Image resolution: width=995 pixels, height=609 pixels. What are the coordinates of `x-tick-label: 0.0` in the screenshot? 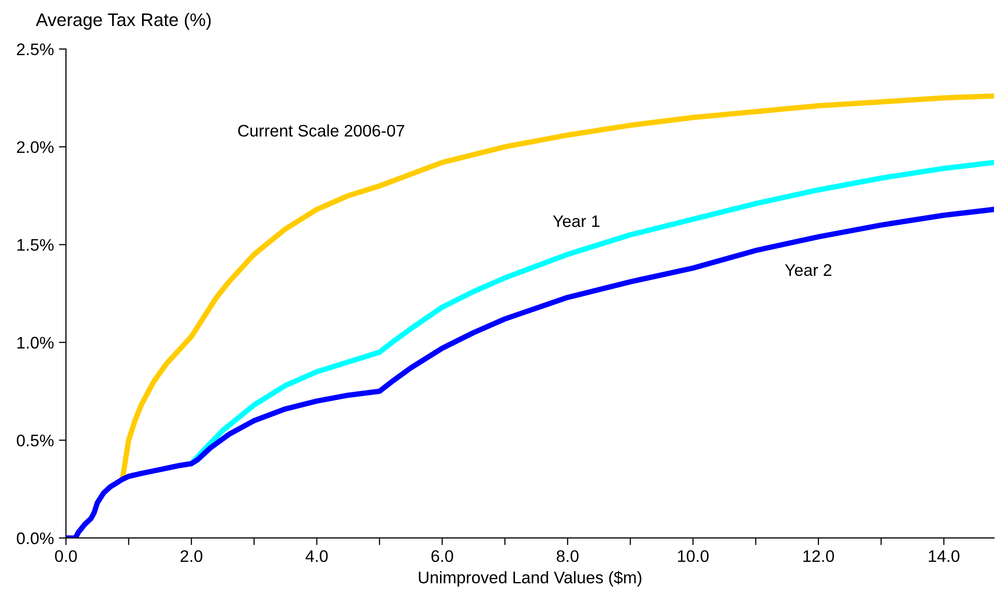 It's located at (66, 556).